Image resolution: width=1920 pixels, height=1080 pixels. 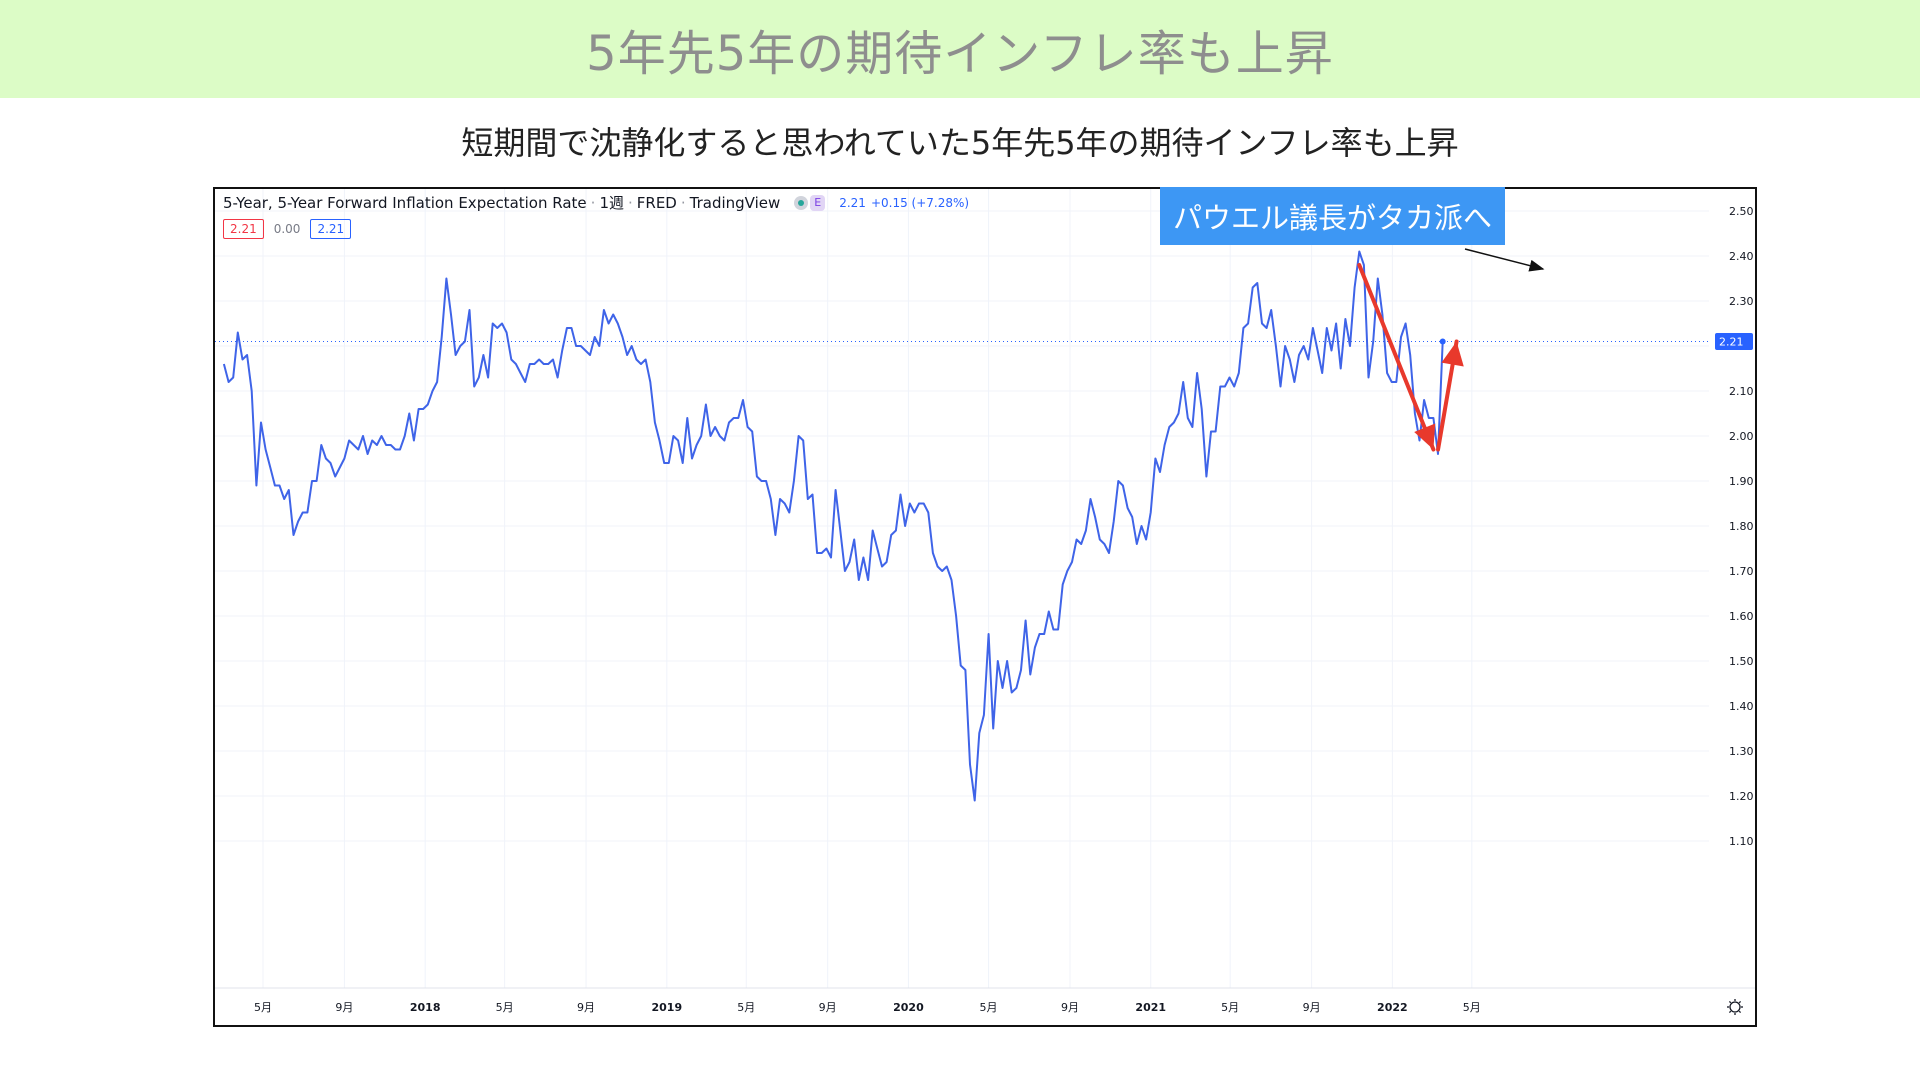 I want to click on change-value: +0.15 (+7.28%), so click(x=920, y=202).